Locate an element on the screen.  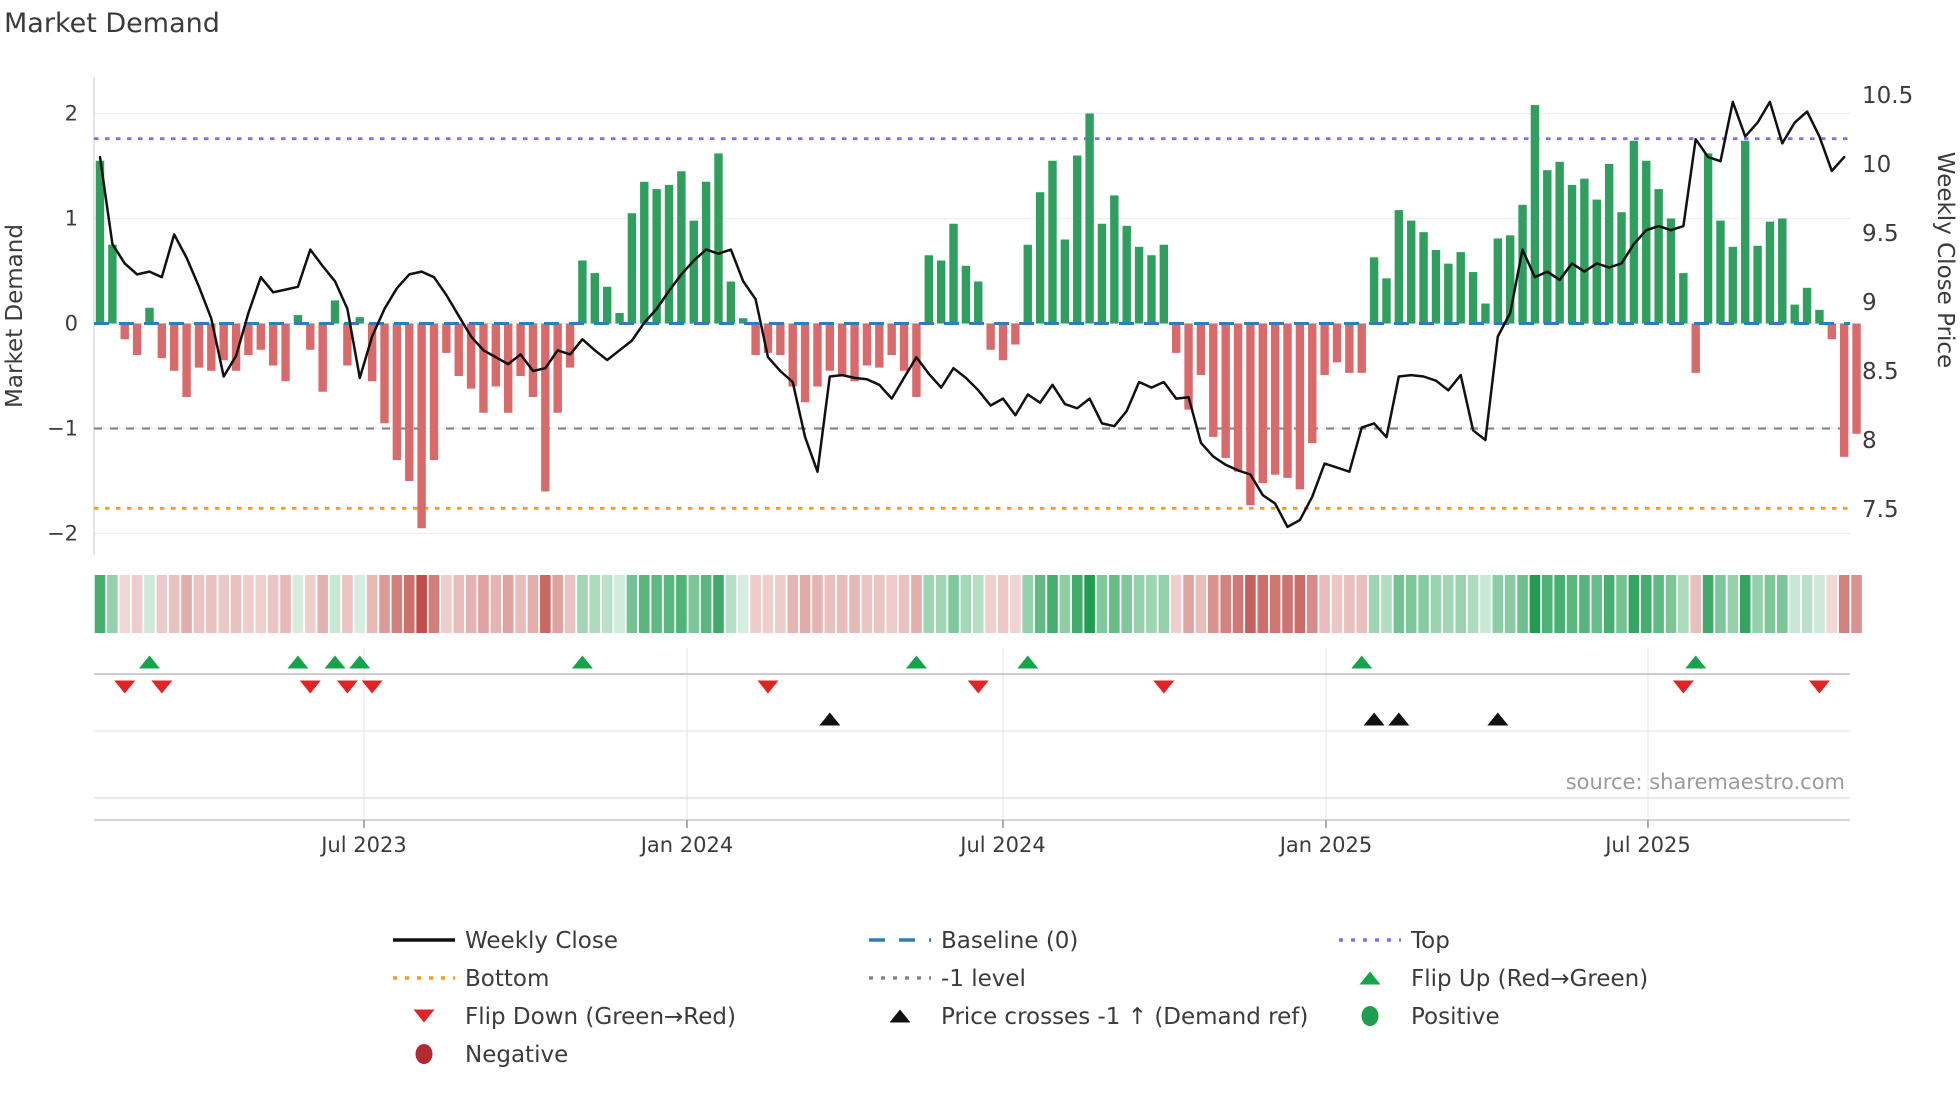
y-right-tick: 9.5 is located at coordinates (1880, 234).